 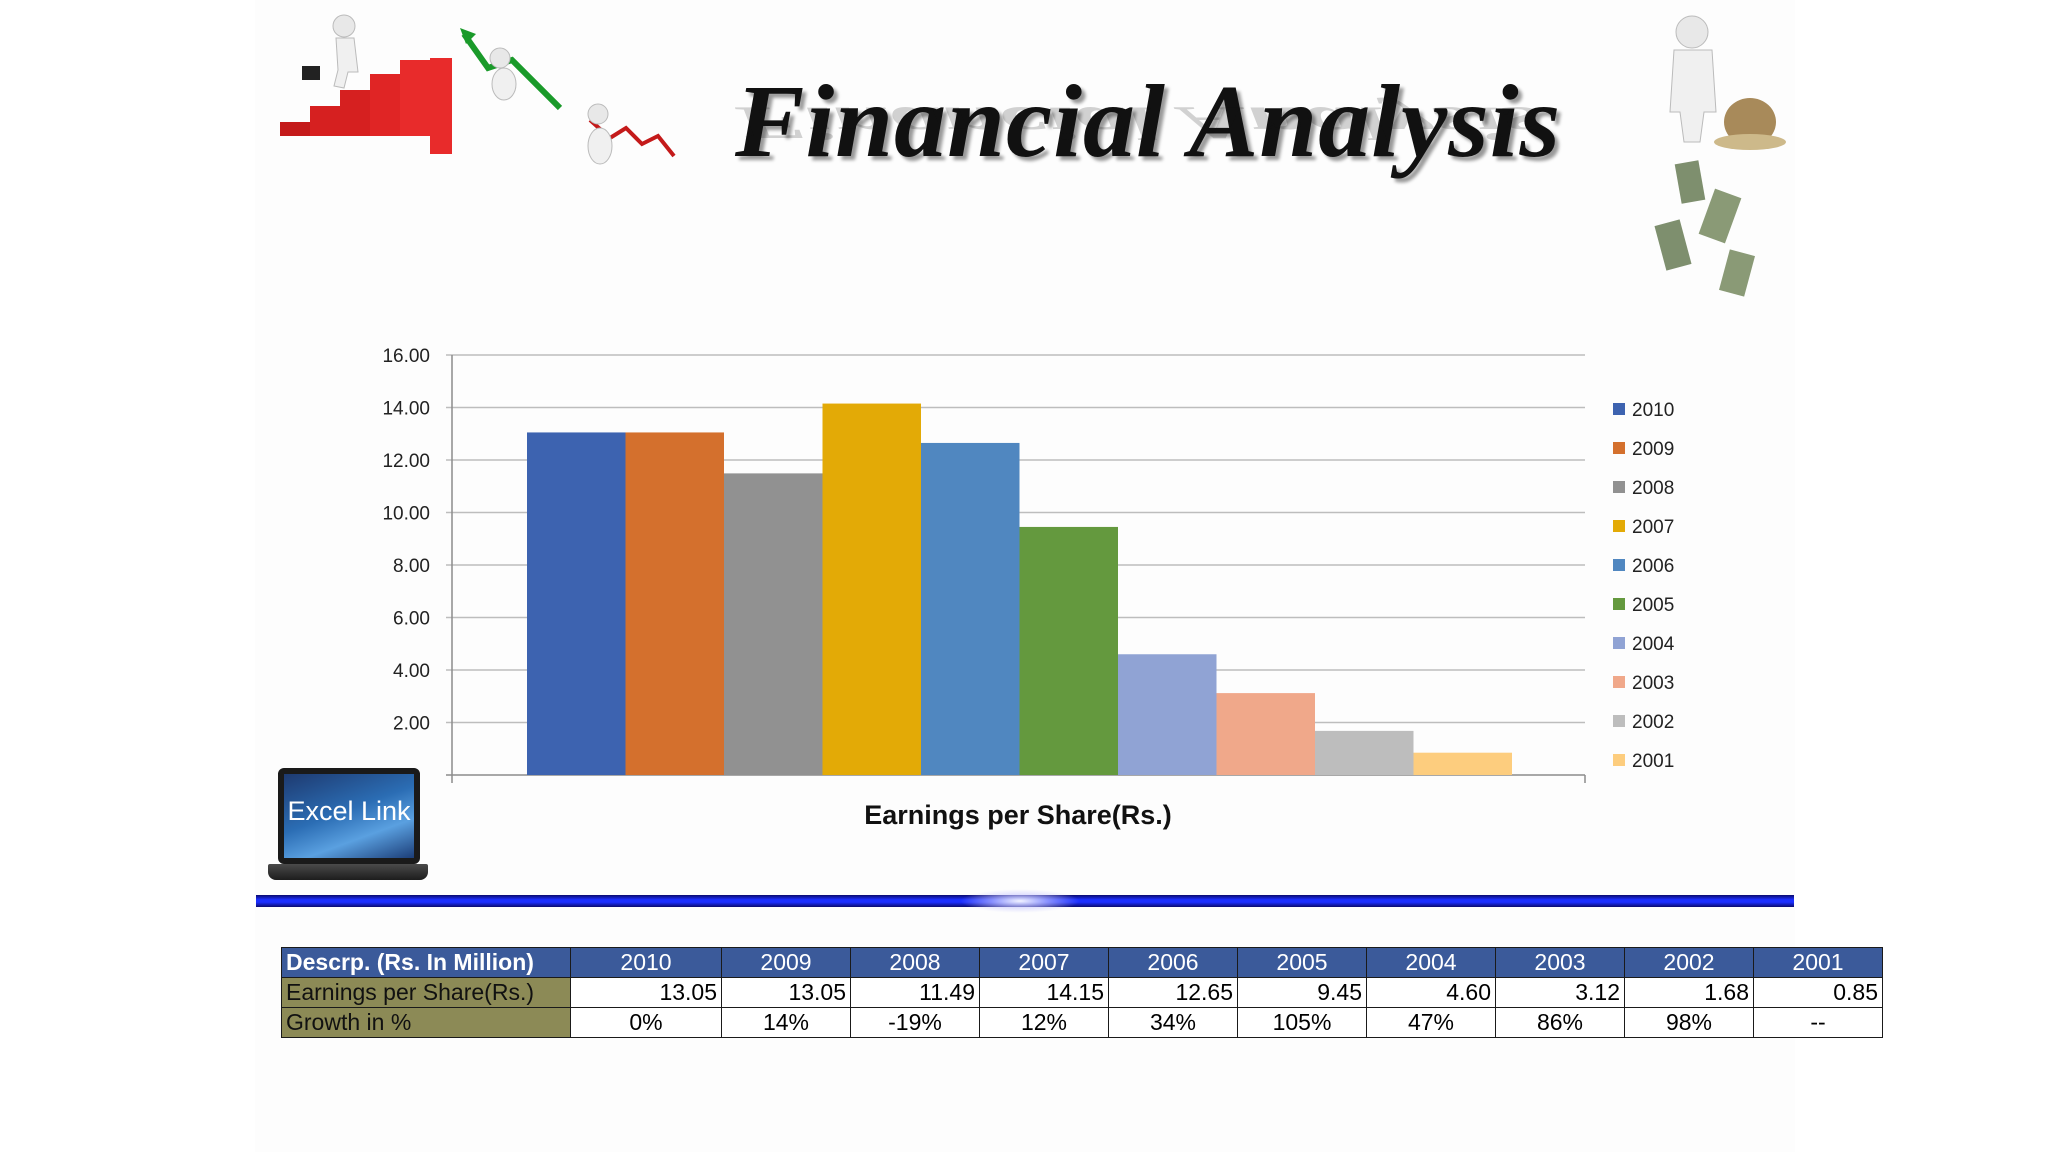 What do you see at coordinates (1653, 449) in the screenshot?
I see `legend-label: 2009` at bounding box center [1653, 449].